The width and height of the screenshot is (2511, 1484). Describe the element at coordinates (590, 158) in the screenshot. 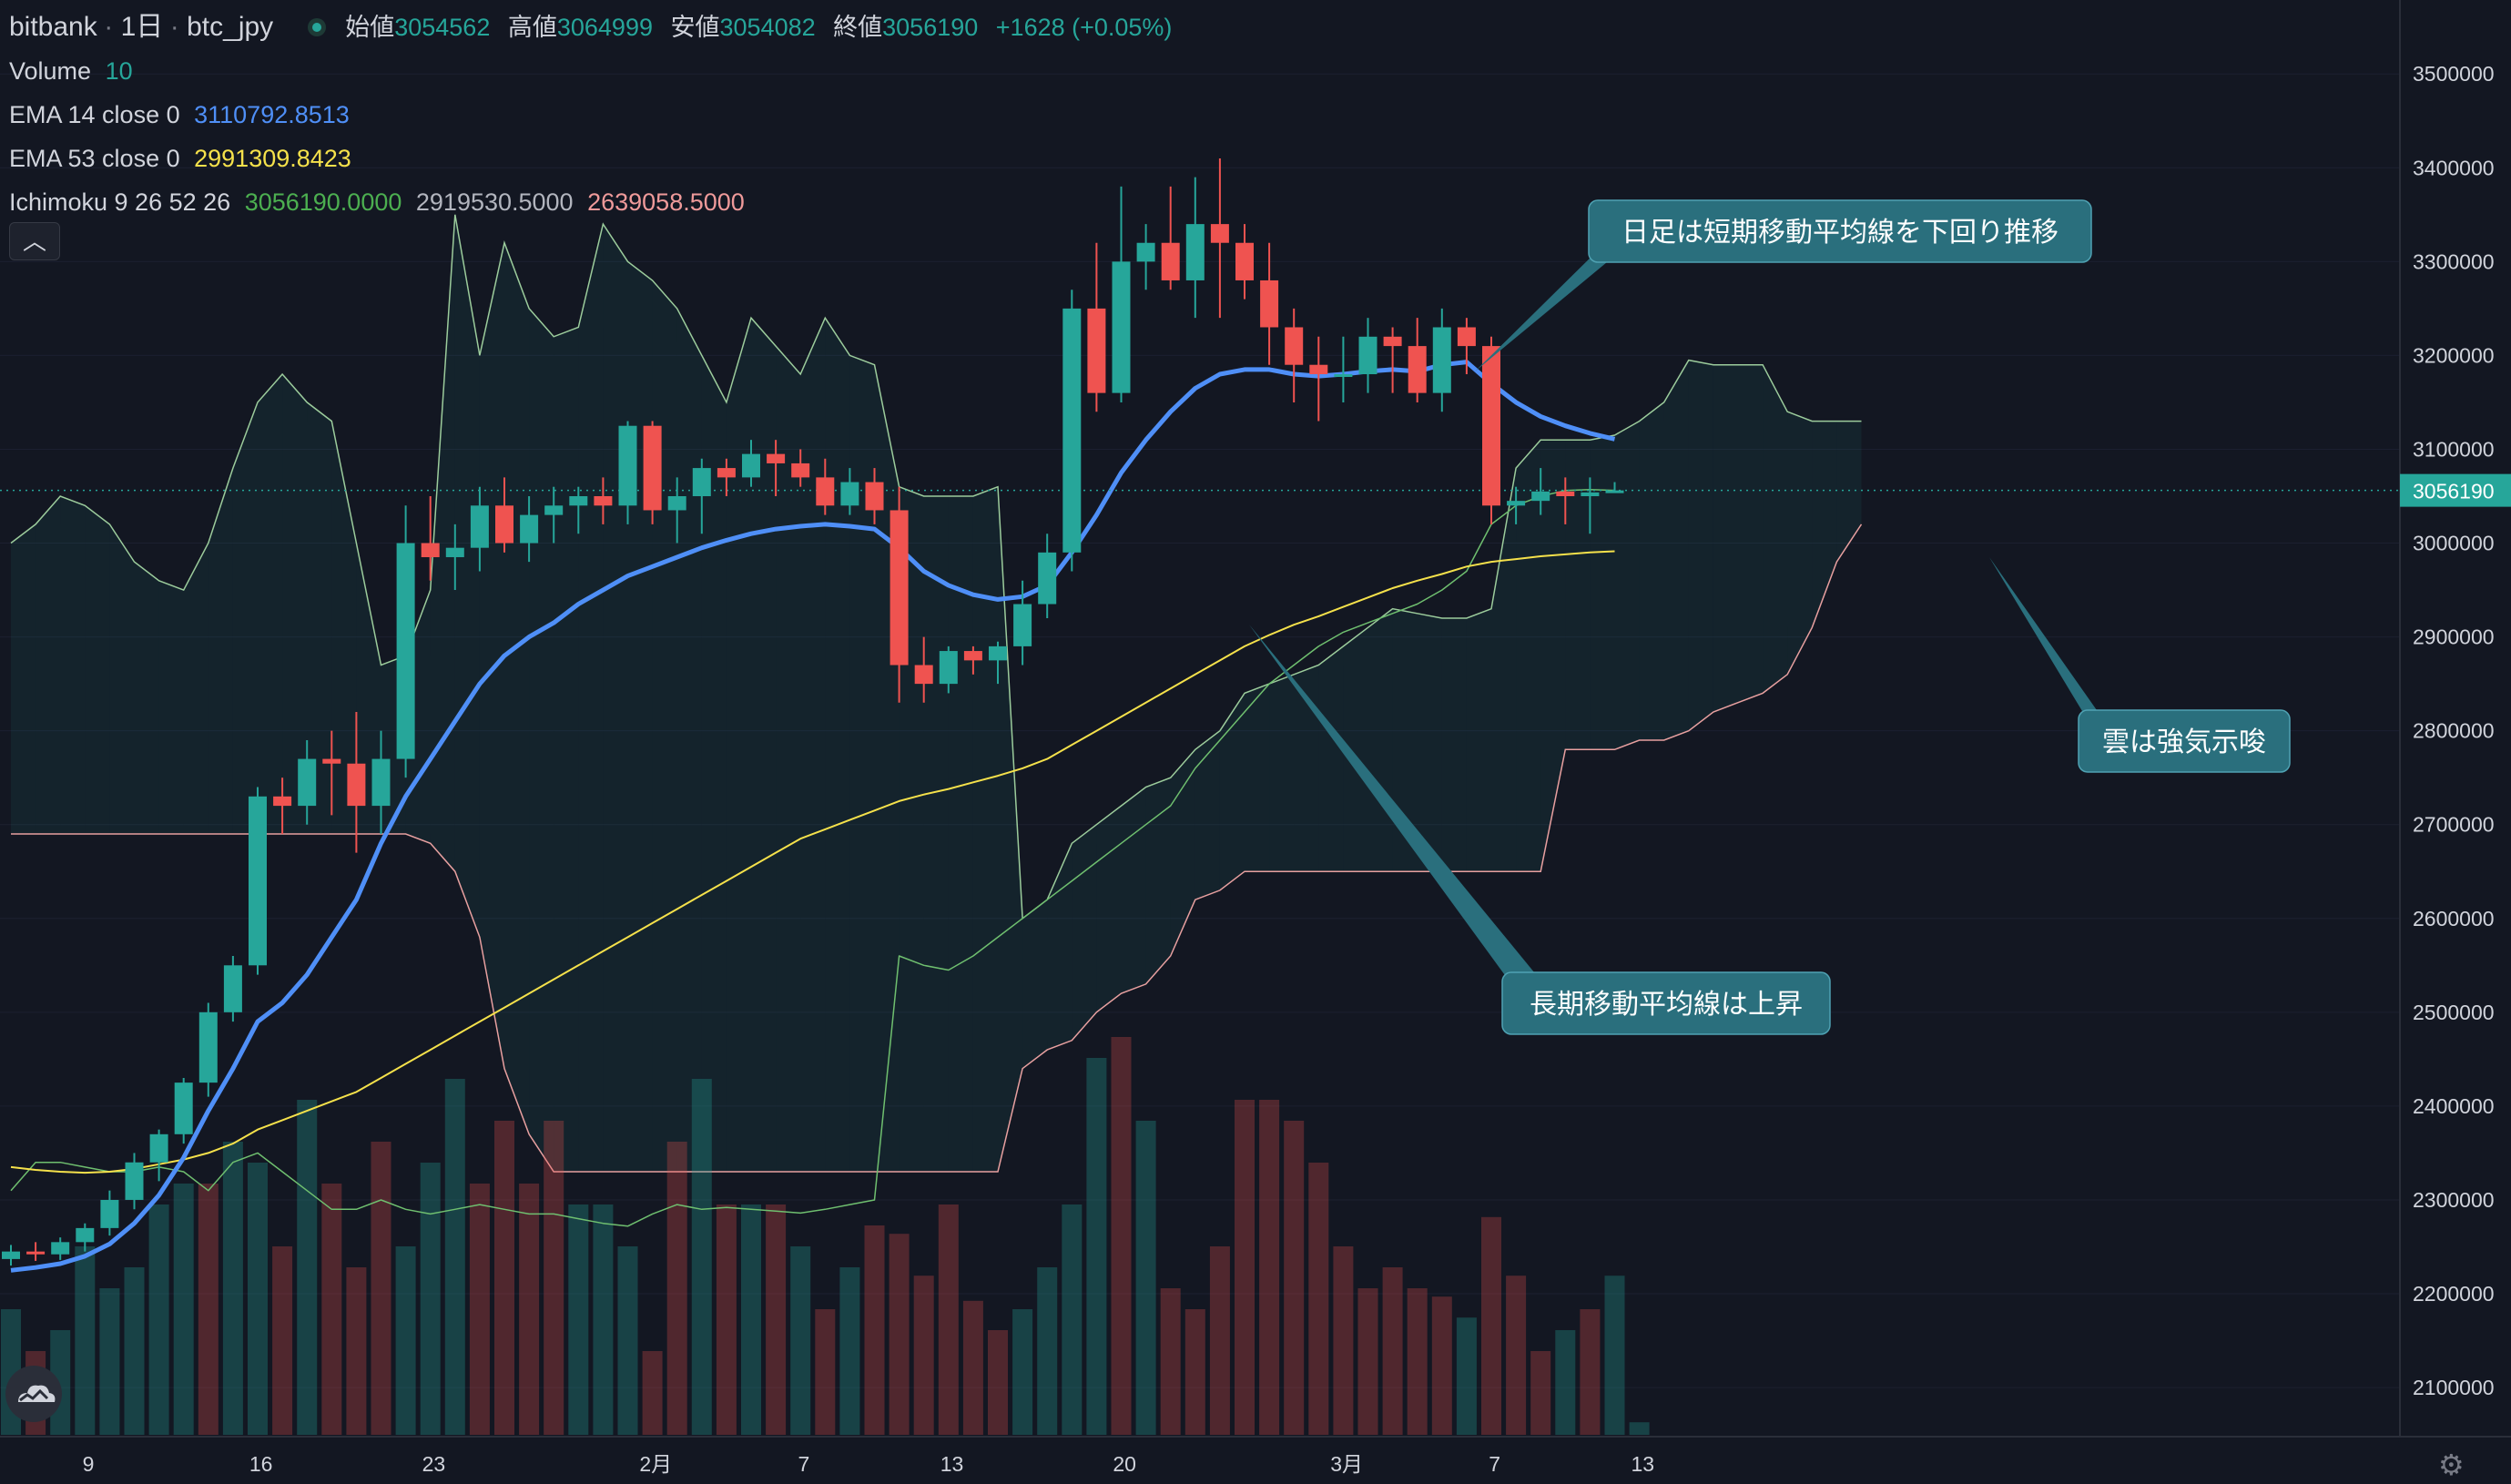

I see `legend-ema53: EMA 53 close 0 2991309.8423` at that location.